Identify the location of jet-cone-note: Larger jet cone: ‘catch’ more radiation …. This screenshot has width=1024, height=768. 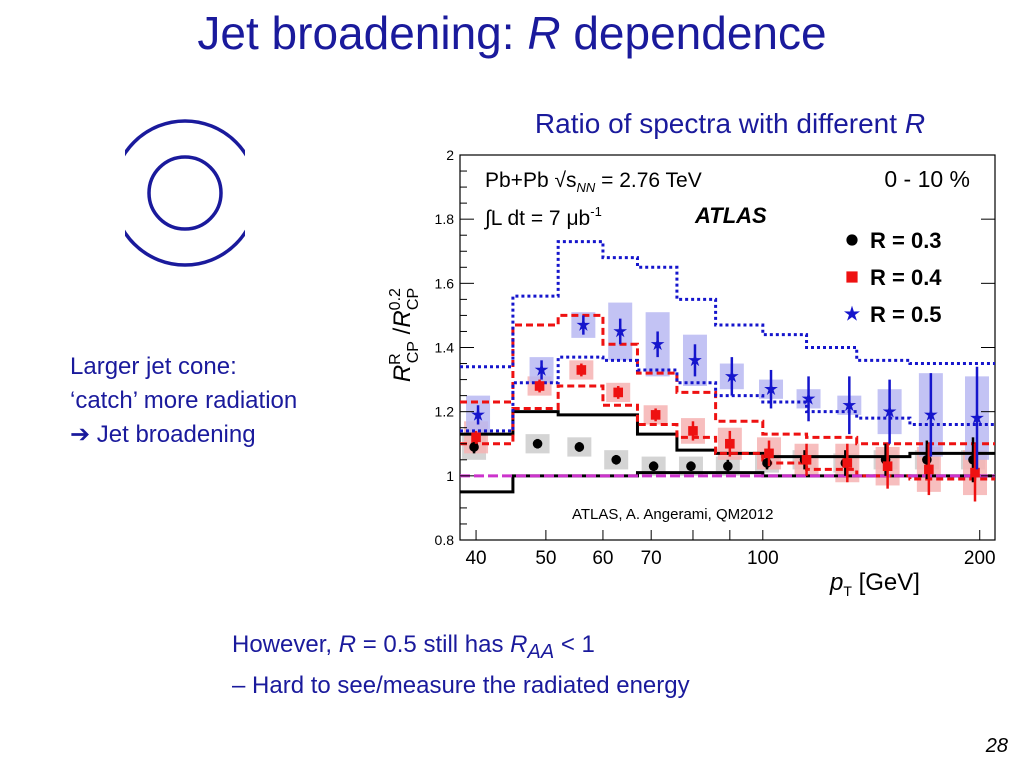
(183, 401).